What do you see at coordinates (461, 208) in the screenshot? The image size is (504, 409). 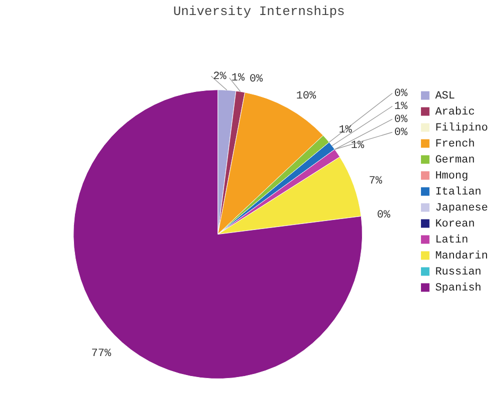 I see `legend-label: Japanese` at bounding box center [461, 208].